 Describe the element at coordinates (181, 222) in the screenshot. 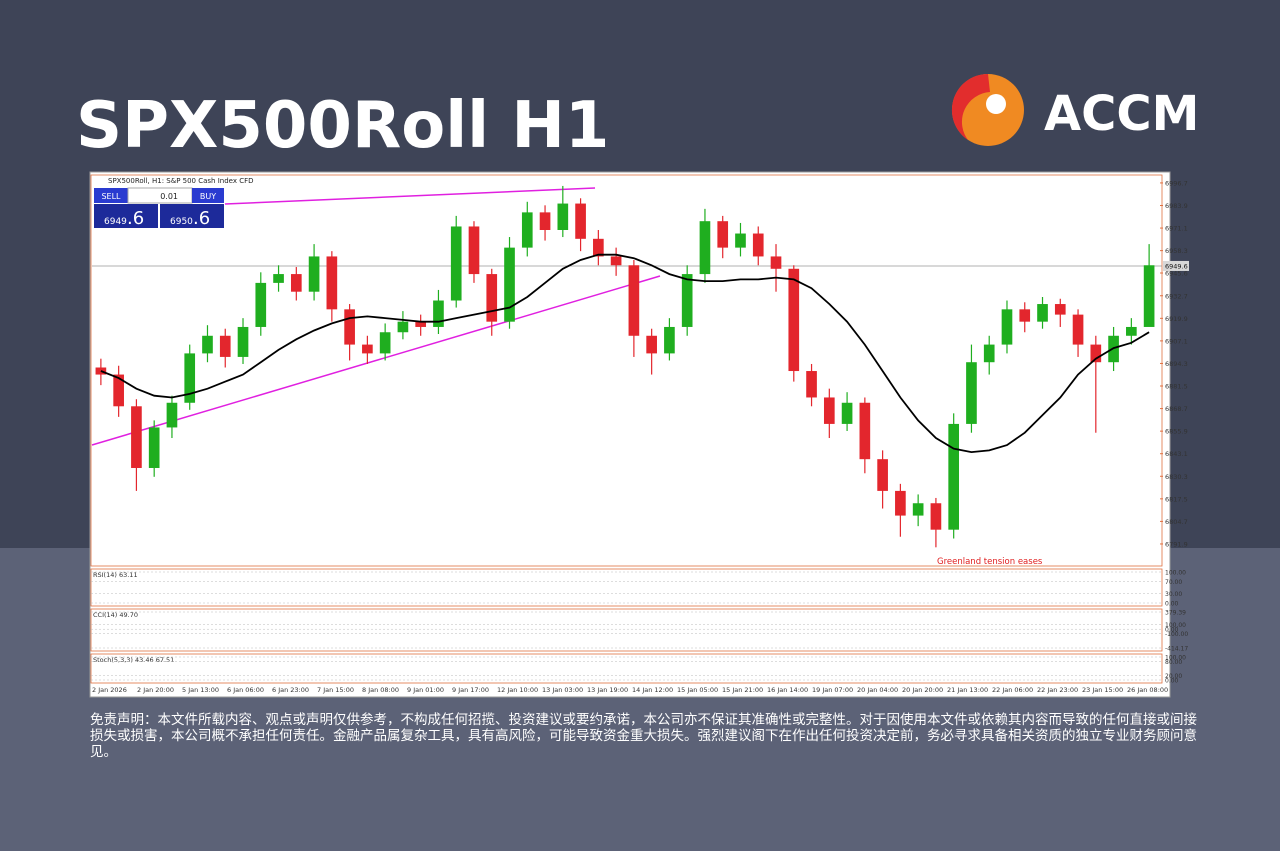

I see `buy-price-int: 6950` at that location.